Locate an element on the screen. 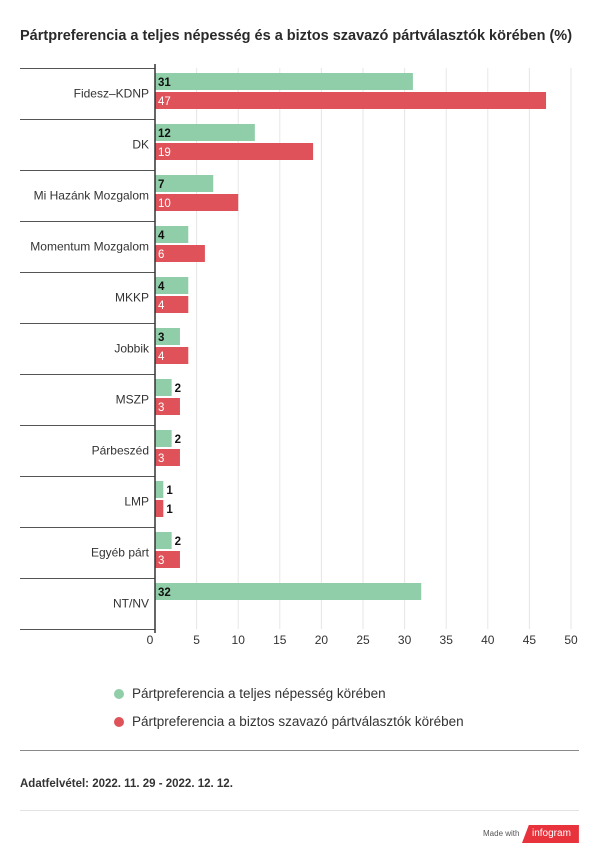 The image size is (600, 863). category-label: Fidesz–KDNP is located at coordinates (111, 94).